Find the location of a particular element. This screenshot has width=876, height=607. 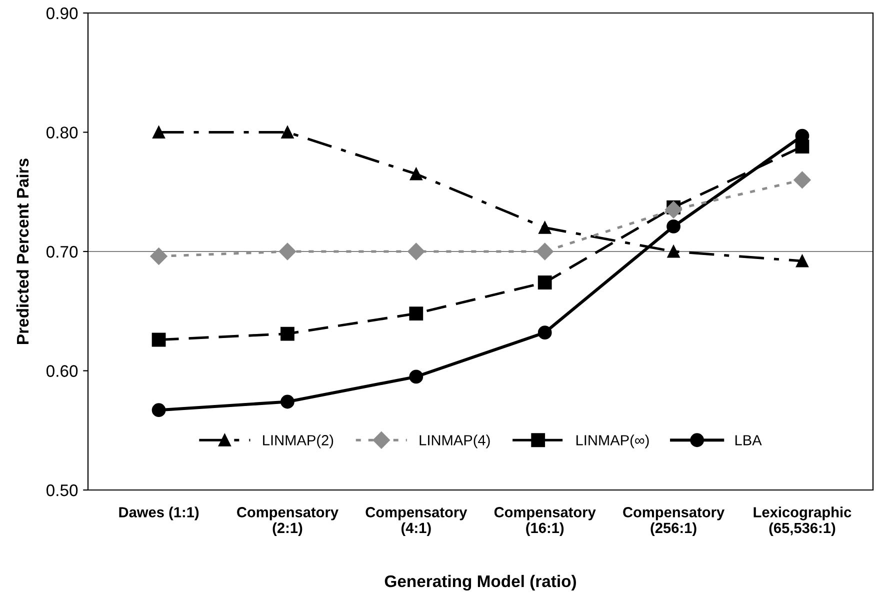

legend-label: LBA is located at coordinates (748, 440).